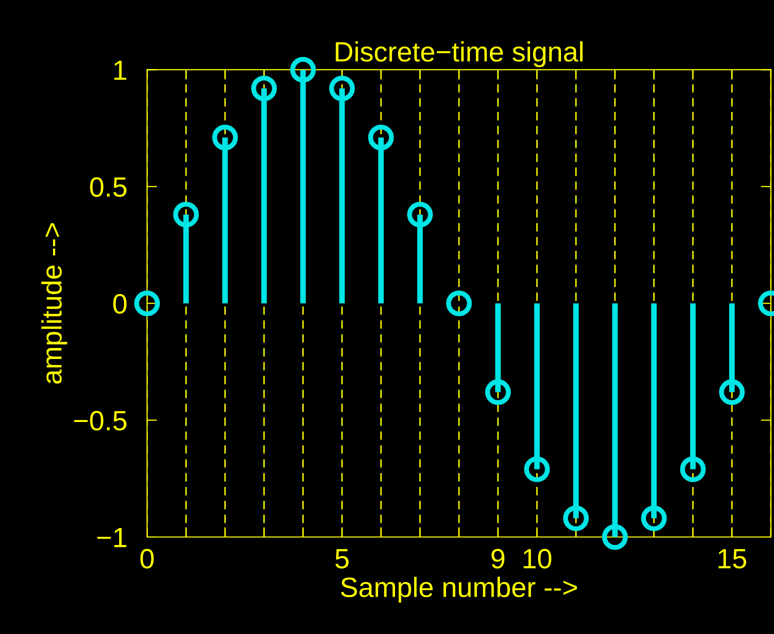 The image size is (774, 634). What do you see at coordinates (732, 559) in the screenshot?
I see `x-tick-label: 15` at bounding box center [732, 559].